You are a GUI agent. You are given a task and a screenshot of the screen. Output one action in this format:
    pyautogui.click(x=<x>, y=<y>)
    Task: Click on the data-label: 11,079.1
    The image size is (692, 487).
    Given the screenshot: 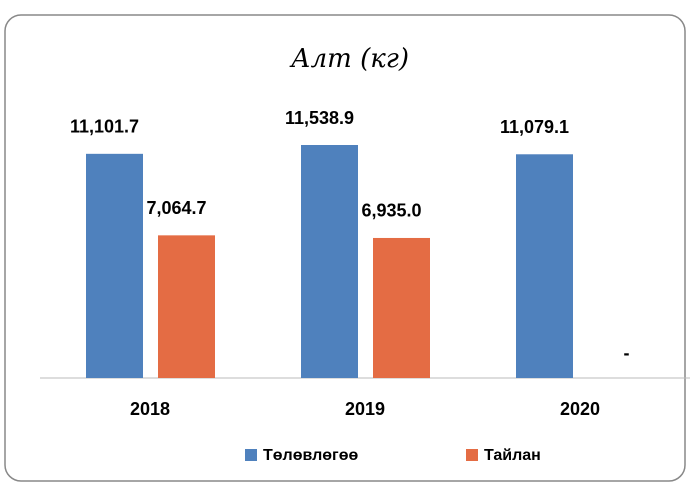 What is the action you would take?
    pyautogui.click(x=534, y=127)
    